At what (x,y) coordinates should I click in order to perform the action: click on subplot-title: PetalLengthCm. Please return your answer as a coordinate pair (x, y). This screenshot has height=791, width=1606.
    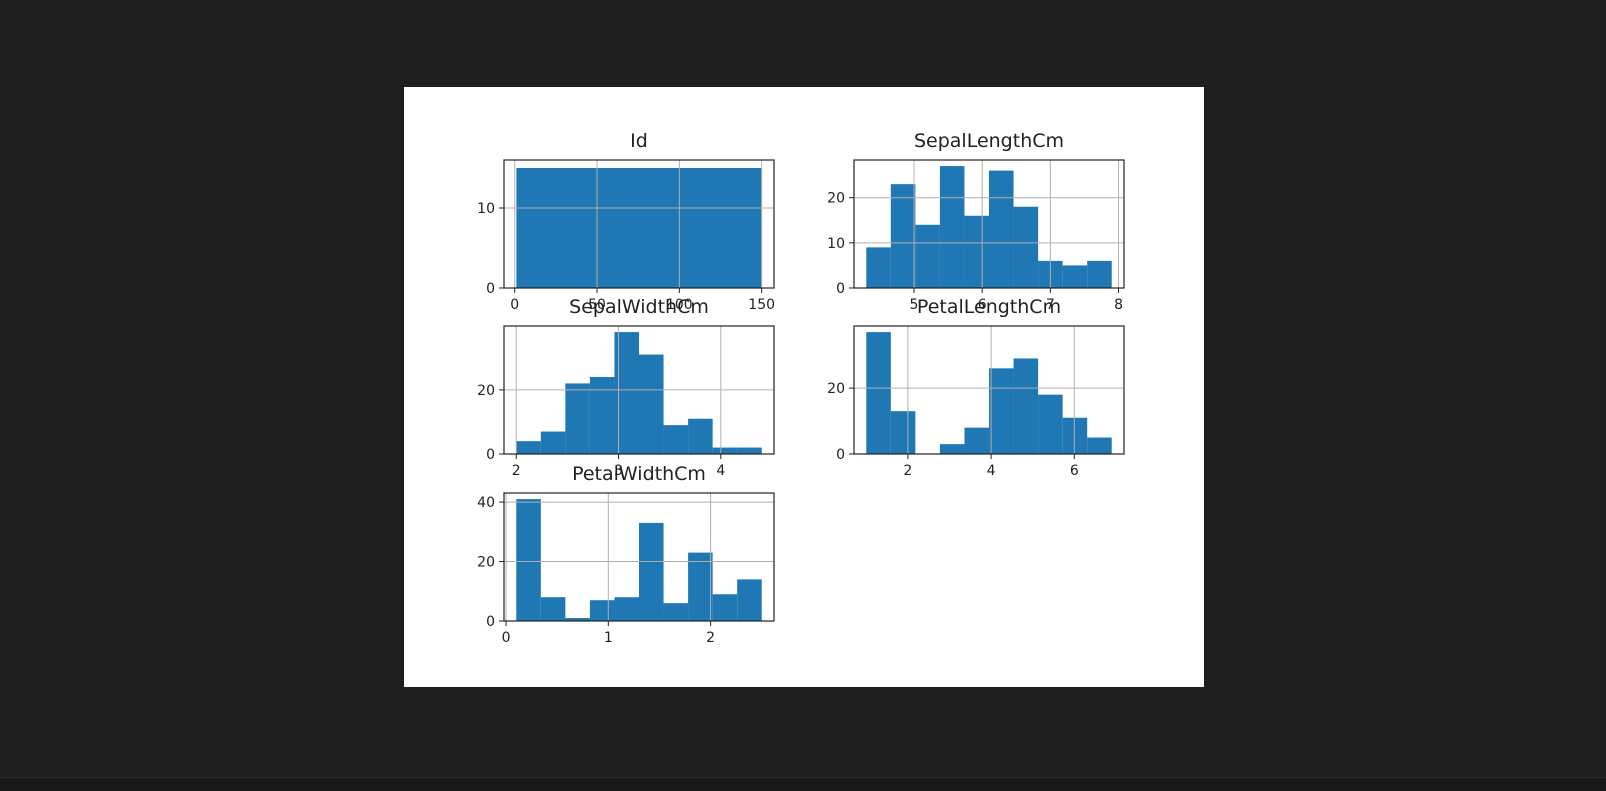
    Looking at the image, I should click on (989, 307).